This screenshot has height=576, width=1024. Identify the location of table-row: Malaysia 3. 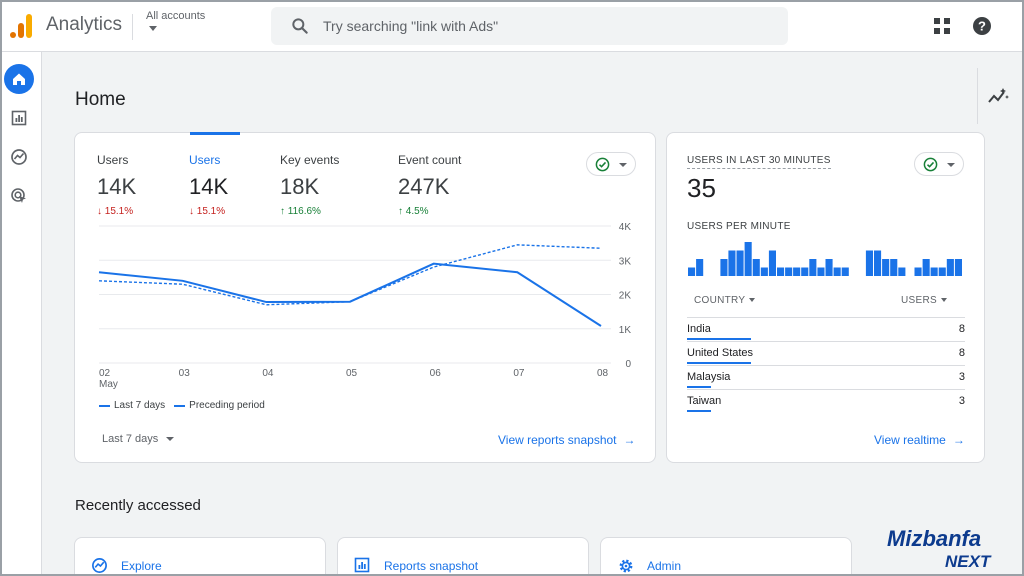
(826, 378).